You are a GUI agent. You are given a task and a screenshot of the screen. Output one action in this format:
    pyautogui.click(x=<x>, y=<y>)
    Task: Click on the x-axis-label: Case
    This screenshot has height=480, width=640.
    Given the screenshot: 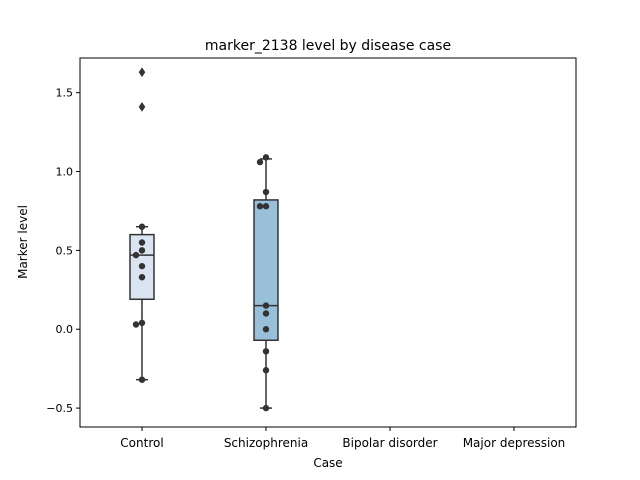 What is the action you would take?
    pyautogui.click(x=327, y=463)
    